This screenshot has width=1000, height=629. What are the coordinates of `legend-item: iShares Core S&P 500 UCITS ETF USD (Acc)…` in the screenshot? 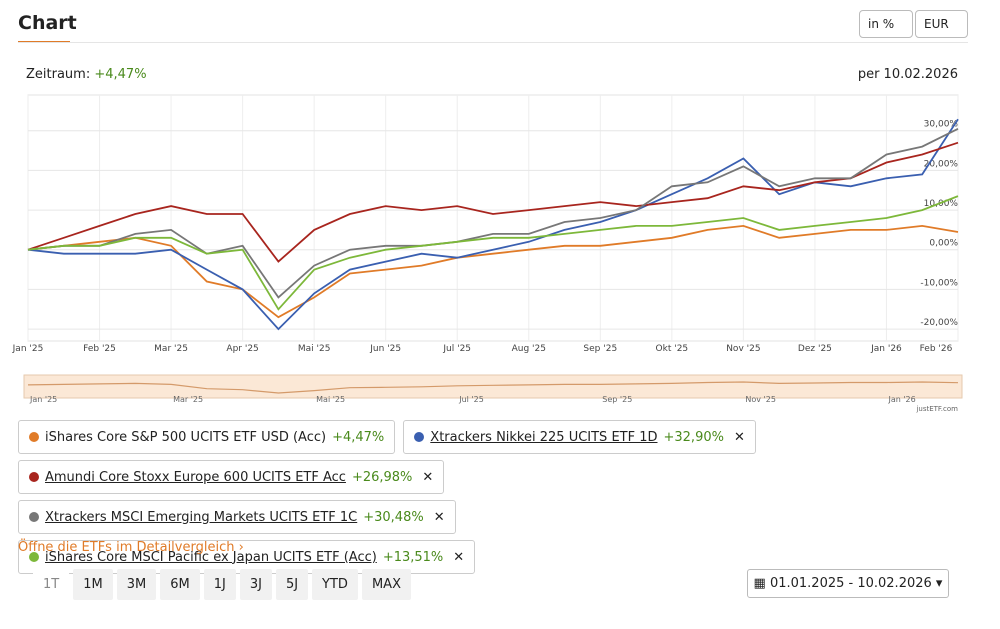 It's located at (207, 437).